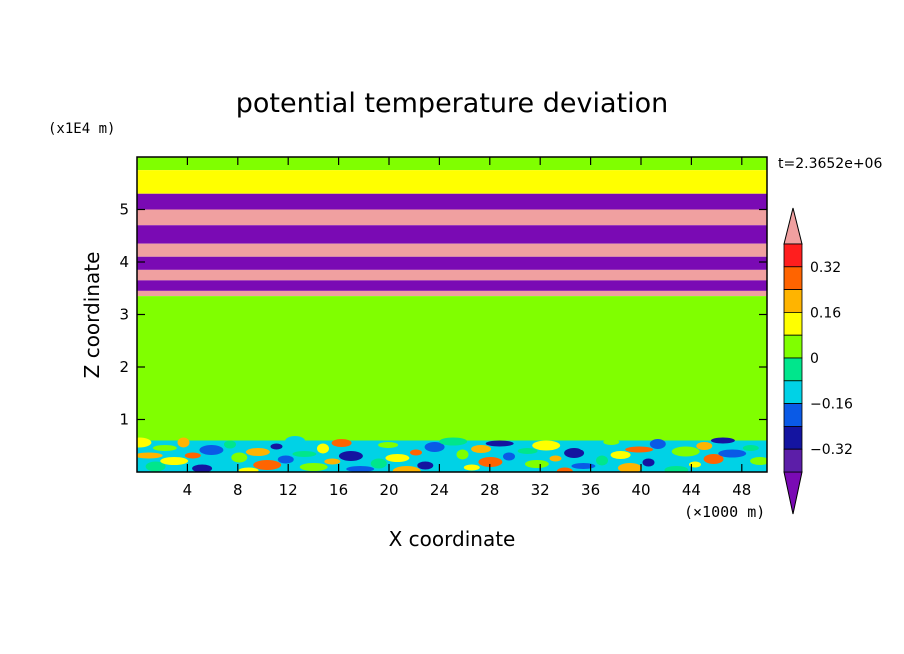 The height and width of the screenshot is (654, 904). Describe the element at coordinates (124, 315) in the screenshot. I see `y-tick-label: 3` at that location.